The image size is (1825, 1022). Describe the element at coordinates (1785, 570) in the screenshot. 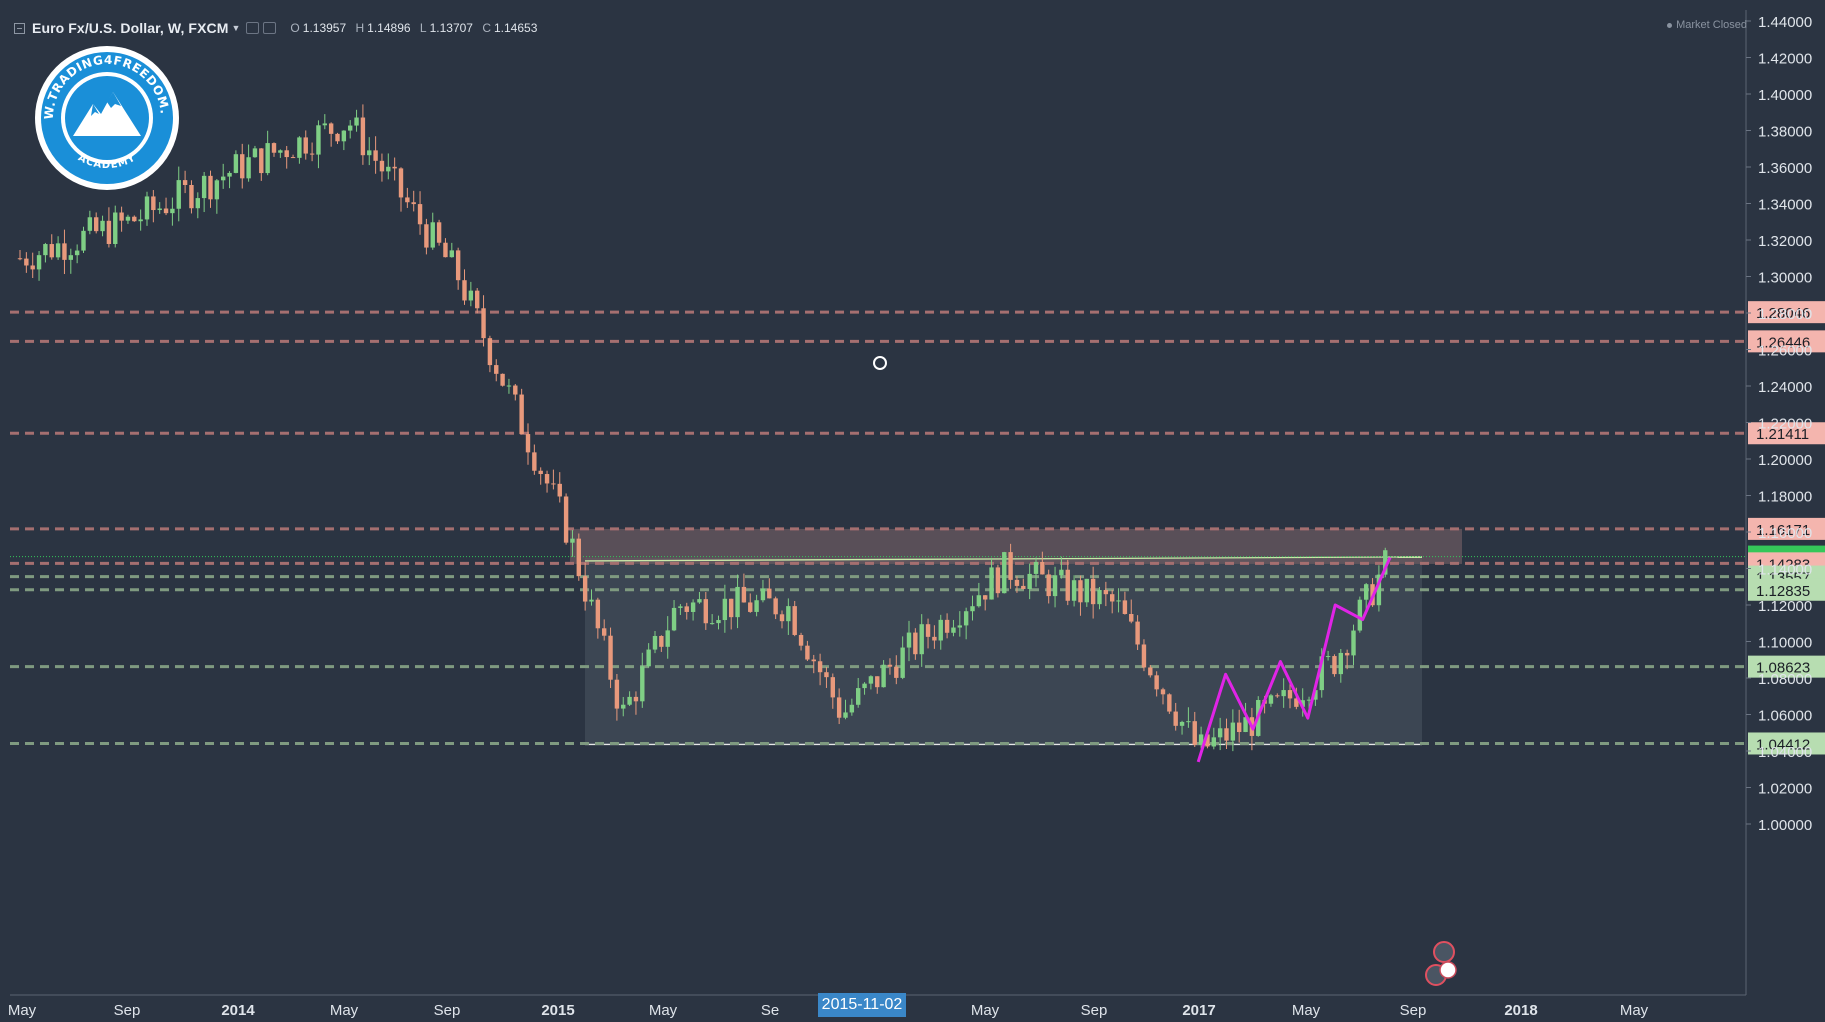

I see `y-tick-label: 1.14000` at that location.